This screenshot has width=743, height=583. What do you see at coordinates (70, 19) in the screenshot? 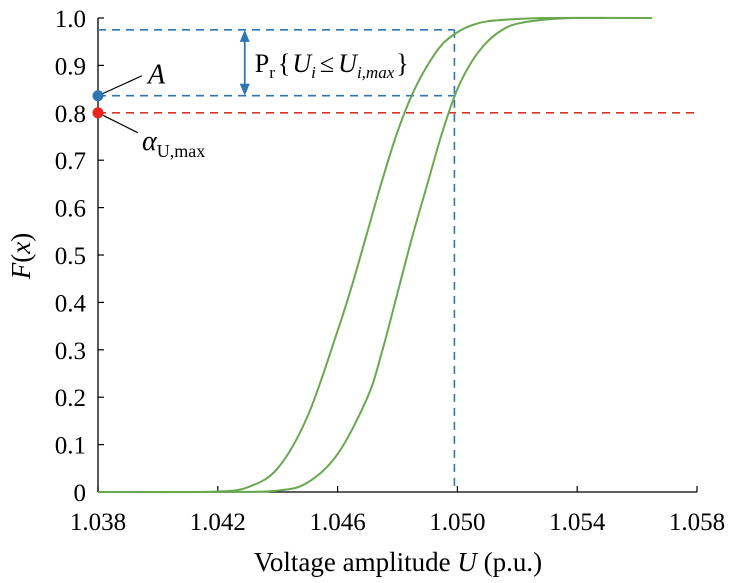
I see `y-tick-label: 1.0` at bounding box center [70, 19].